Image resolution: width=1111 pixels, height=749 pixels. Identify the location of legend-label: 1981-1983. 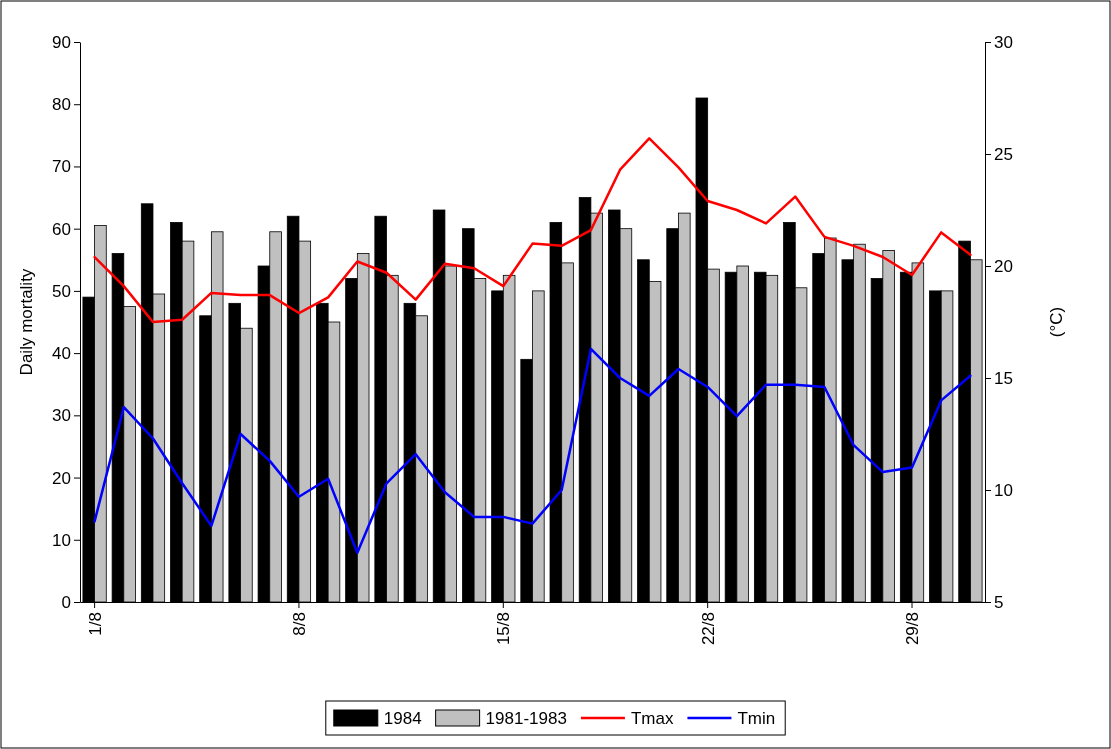
(526, 718).